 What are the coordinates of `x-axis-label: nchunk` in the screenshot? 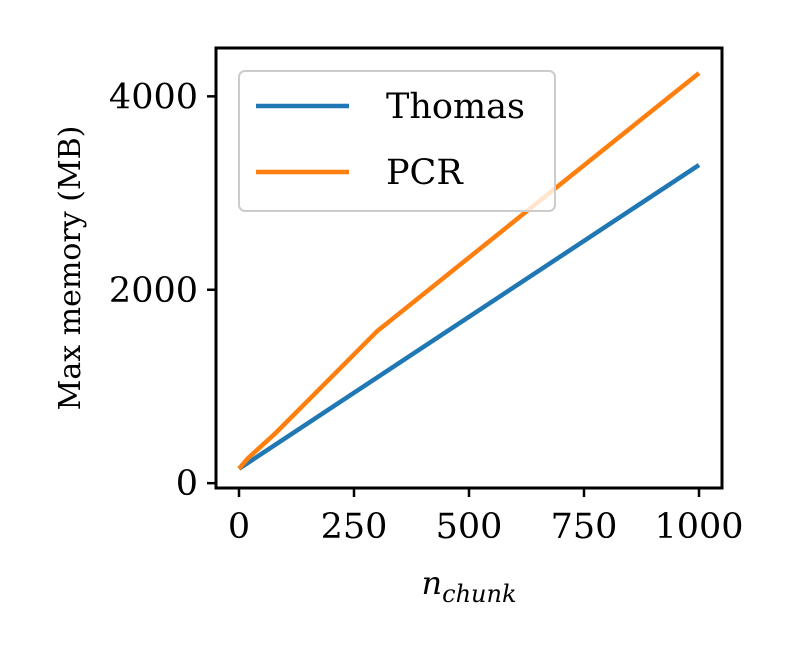 It's located at (469, 586).